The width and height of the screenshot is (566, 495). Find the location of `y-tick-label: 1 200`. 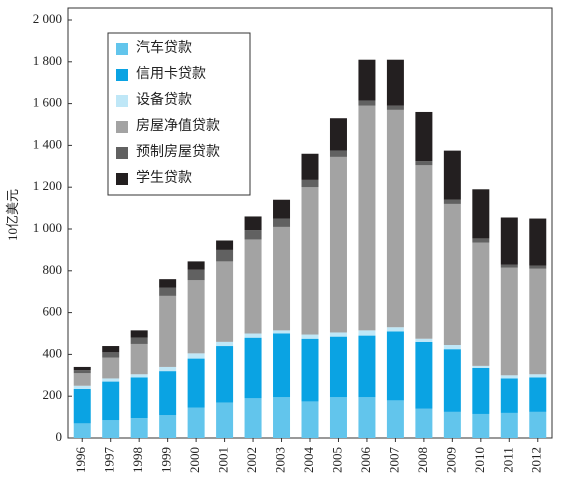

y-tick-label: 1 200 is located at coordinates (47, 185).